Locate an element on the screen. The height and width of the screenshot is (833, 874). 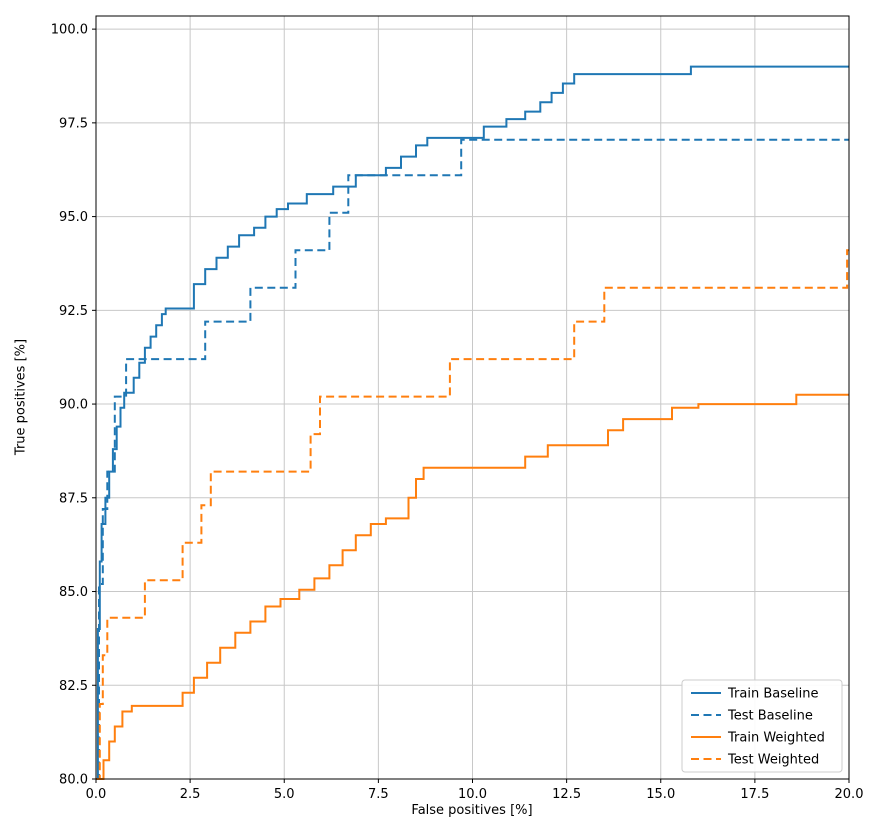
x-tick-label: 5.0 is located at coordinates (284, 794).